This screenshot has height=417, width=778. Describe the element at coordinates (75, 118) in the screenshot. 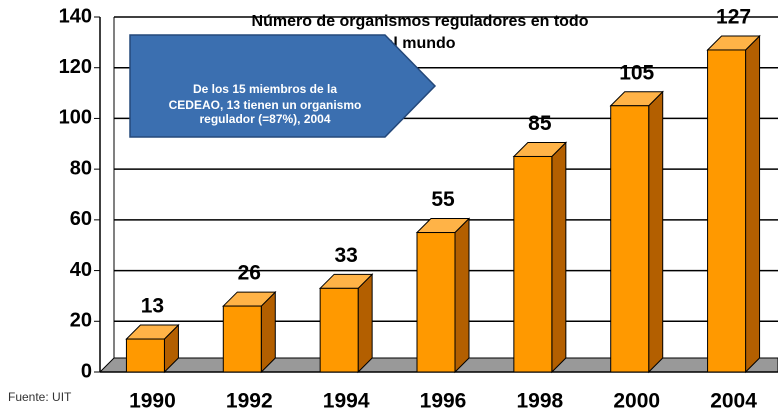

I see `y-tick-label: 100` at that location.